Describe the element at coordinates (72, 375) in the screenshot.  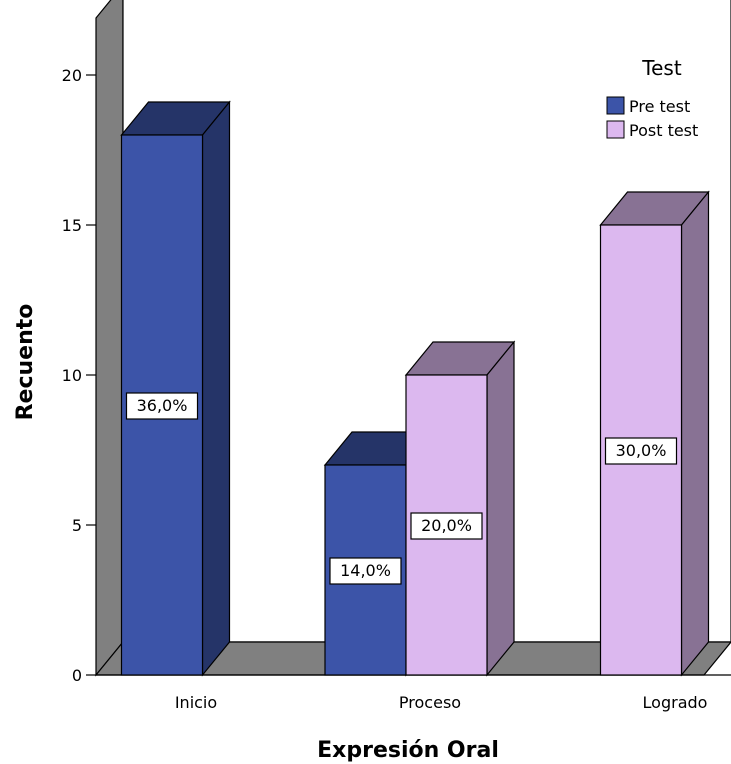
I see `y-tick-label: 10` at that location.